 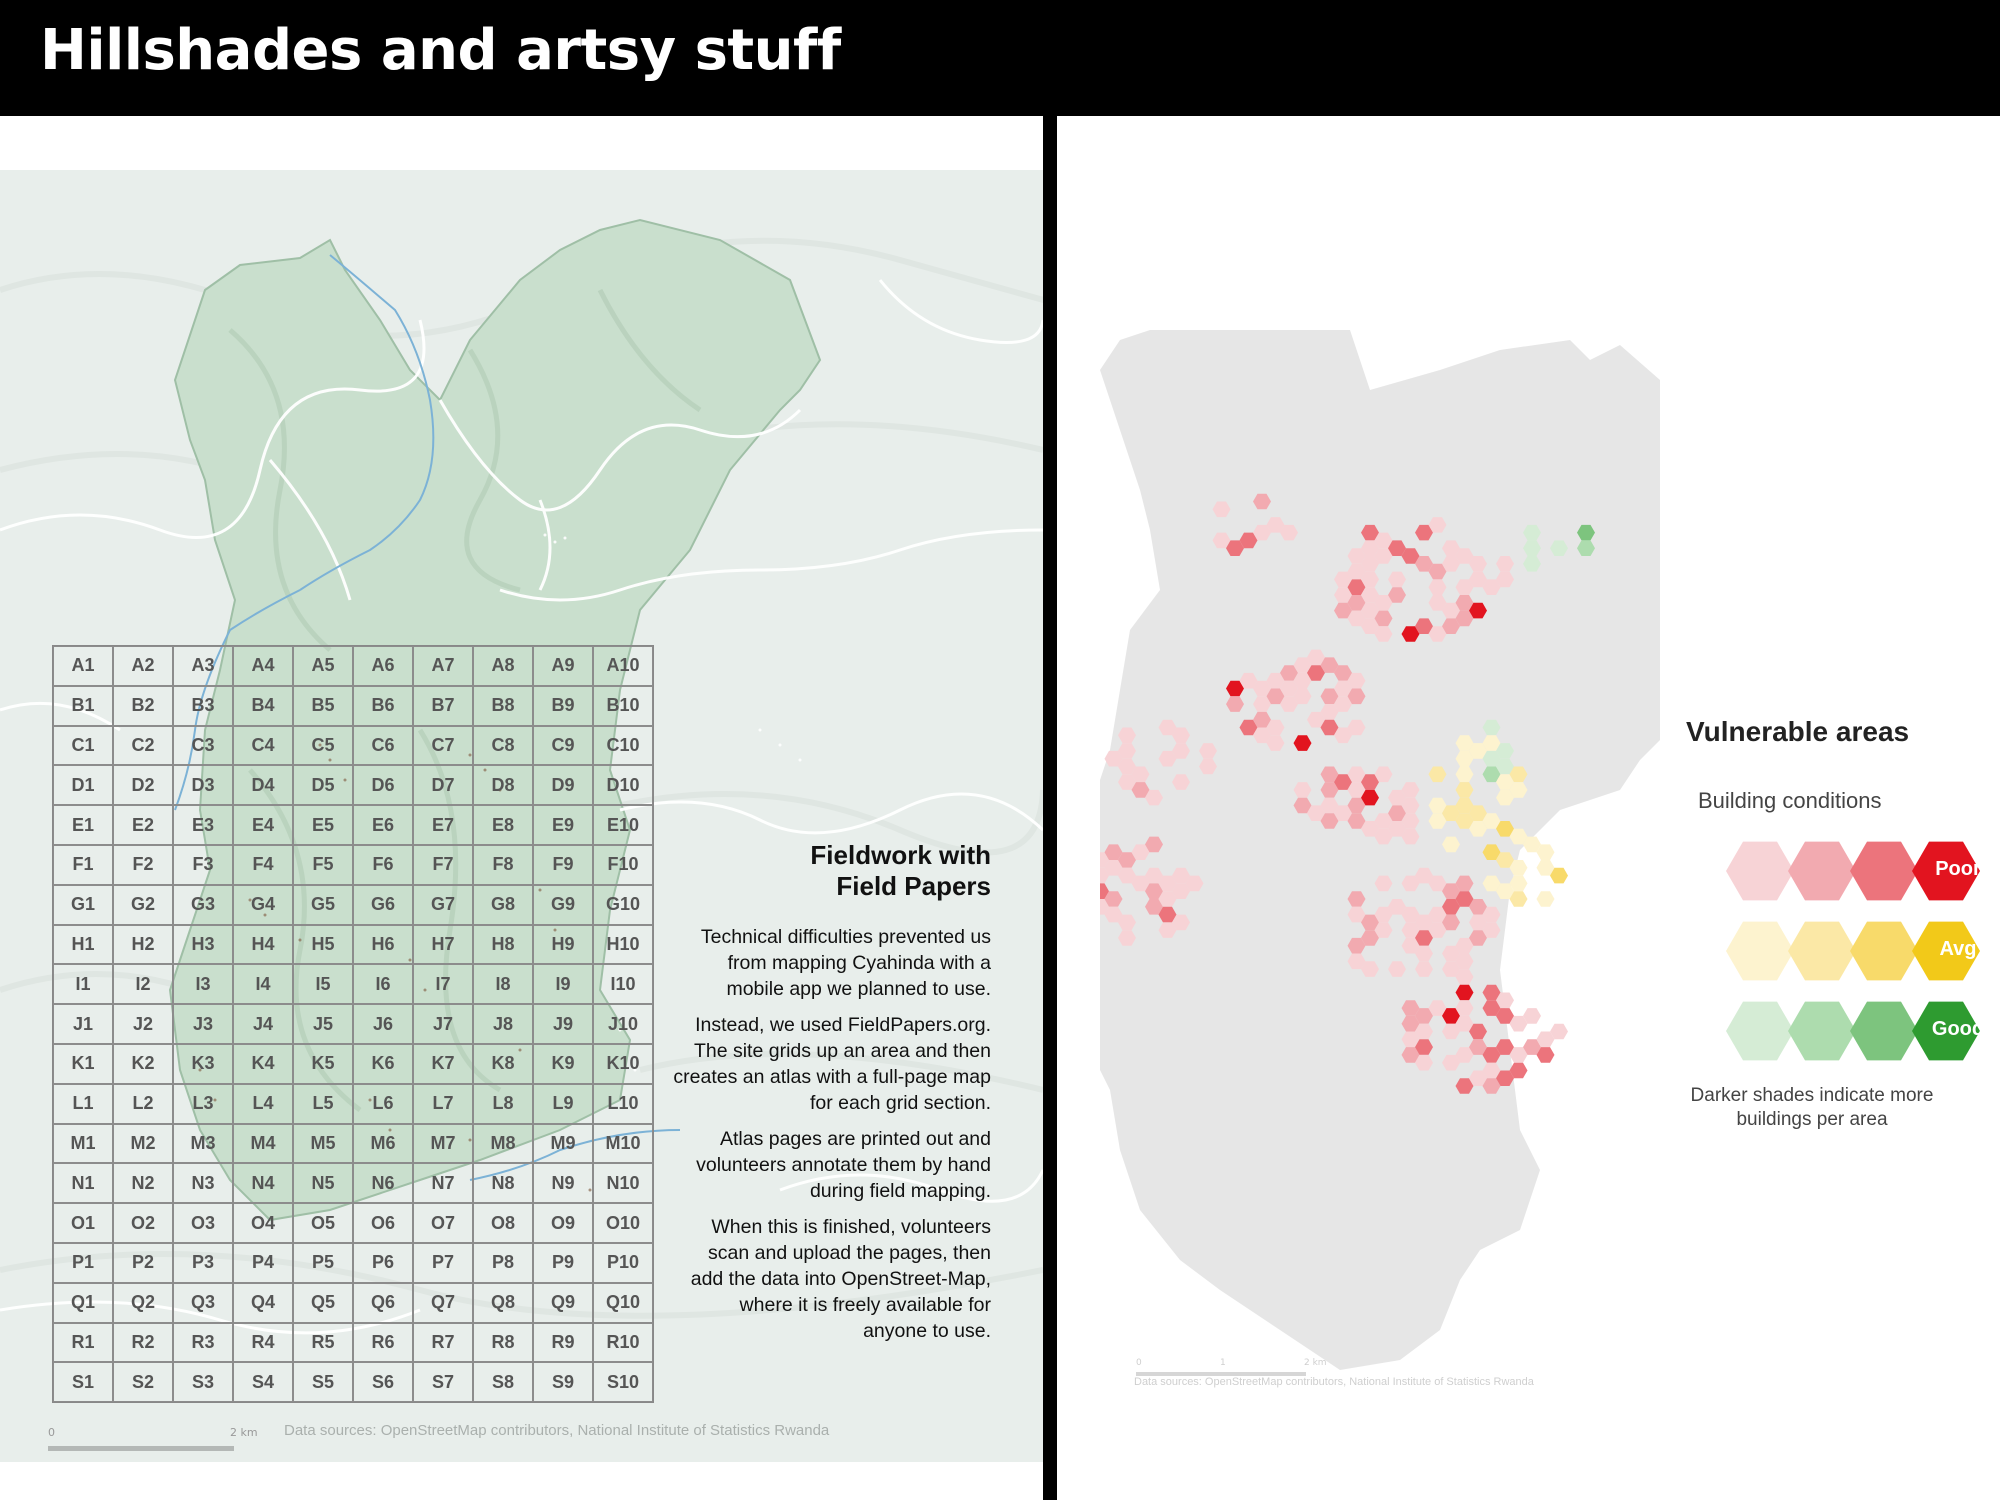 What do you see at coordinates (263, 1342) in the screenshot?
I see `grid-cell: R4` at bounding box center [263, 1342].